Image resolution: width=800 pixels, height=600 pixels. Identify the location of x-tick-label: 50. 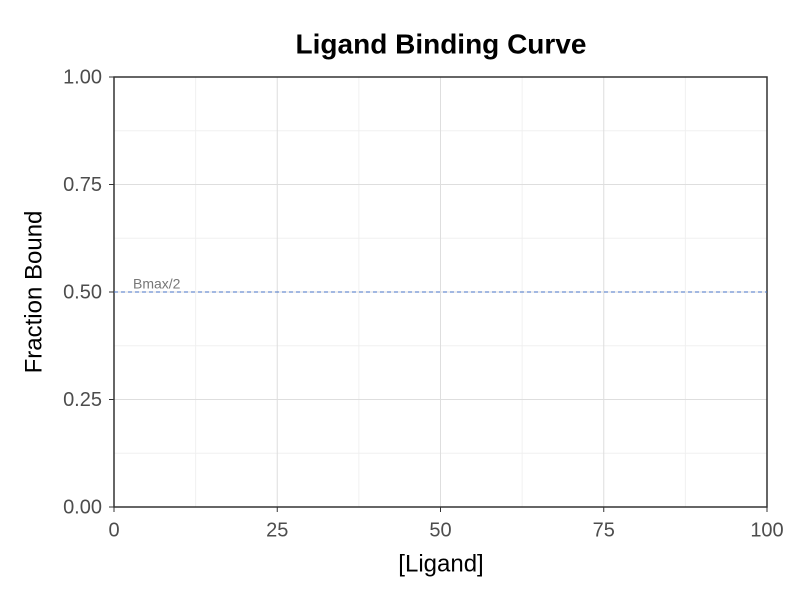
(440, 530).